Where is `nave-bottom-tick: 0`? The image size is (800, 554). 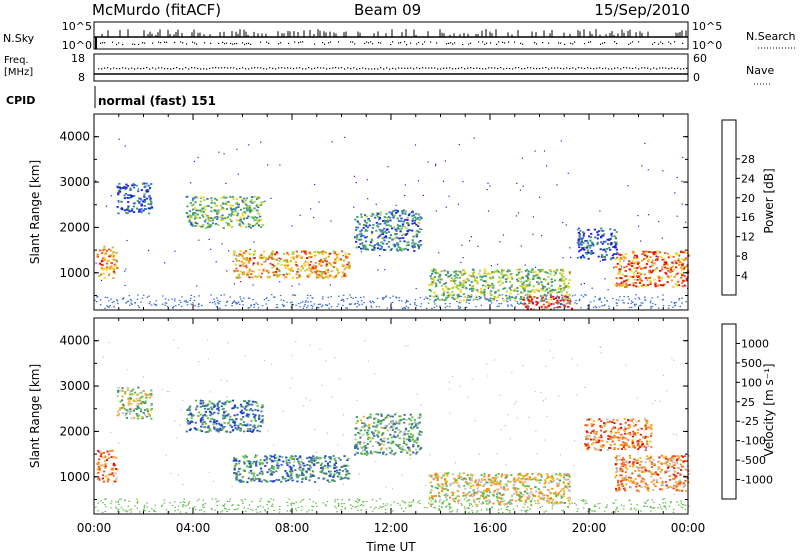 nave-bottom-tick: 0 is located at coordinates (696, 77).